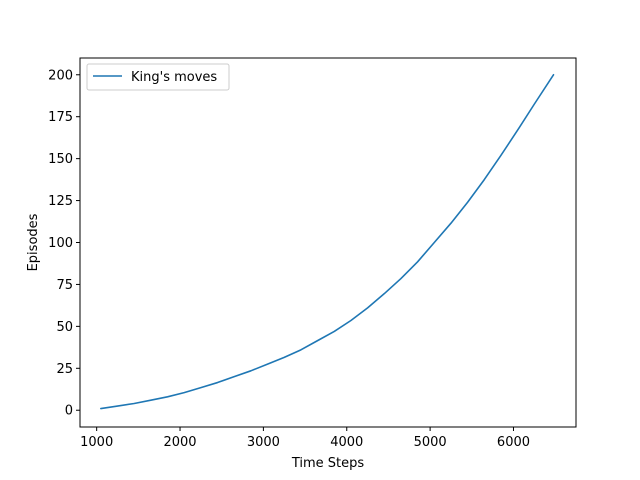  What do you see at coordinates (263, 442) in the screenshot?
I see `x-tick-label: 3000` at bounding box center [263, 442].